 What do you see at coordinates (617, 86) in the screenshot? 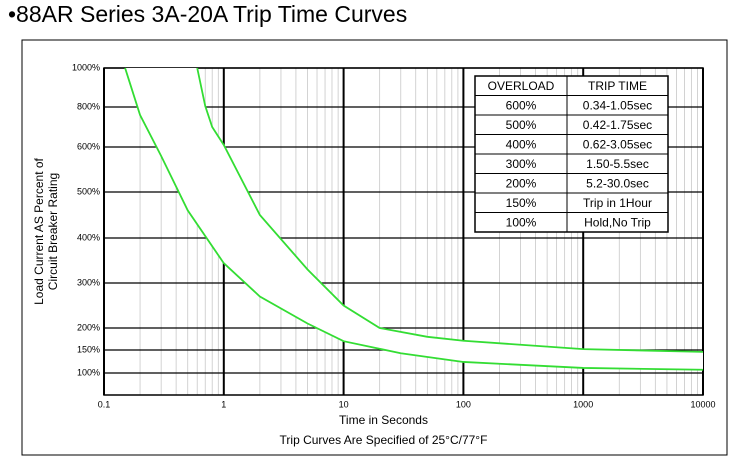
I see `table-header: TRIP TIME` at bounding box center [617, 86].